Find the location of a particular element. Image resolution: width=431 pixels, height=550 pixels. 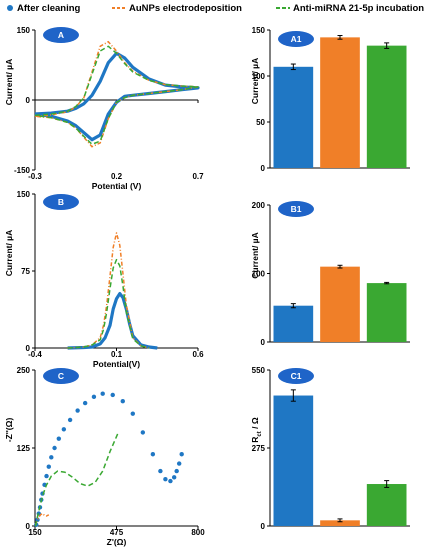

y-tick-label: 550 is located at coordinates (259, 370).